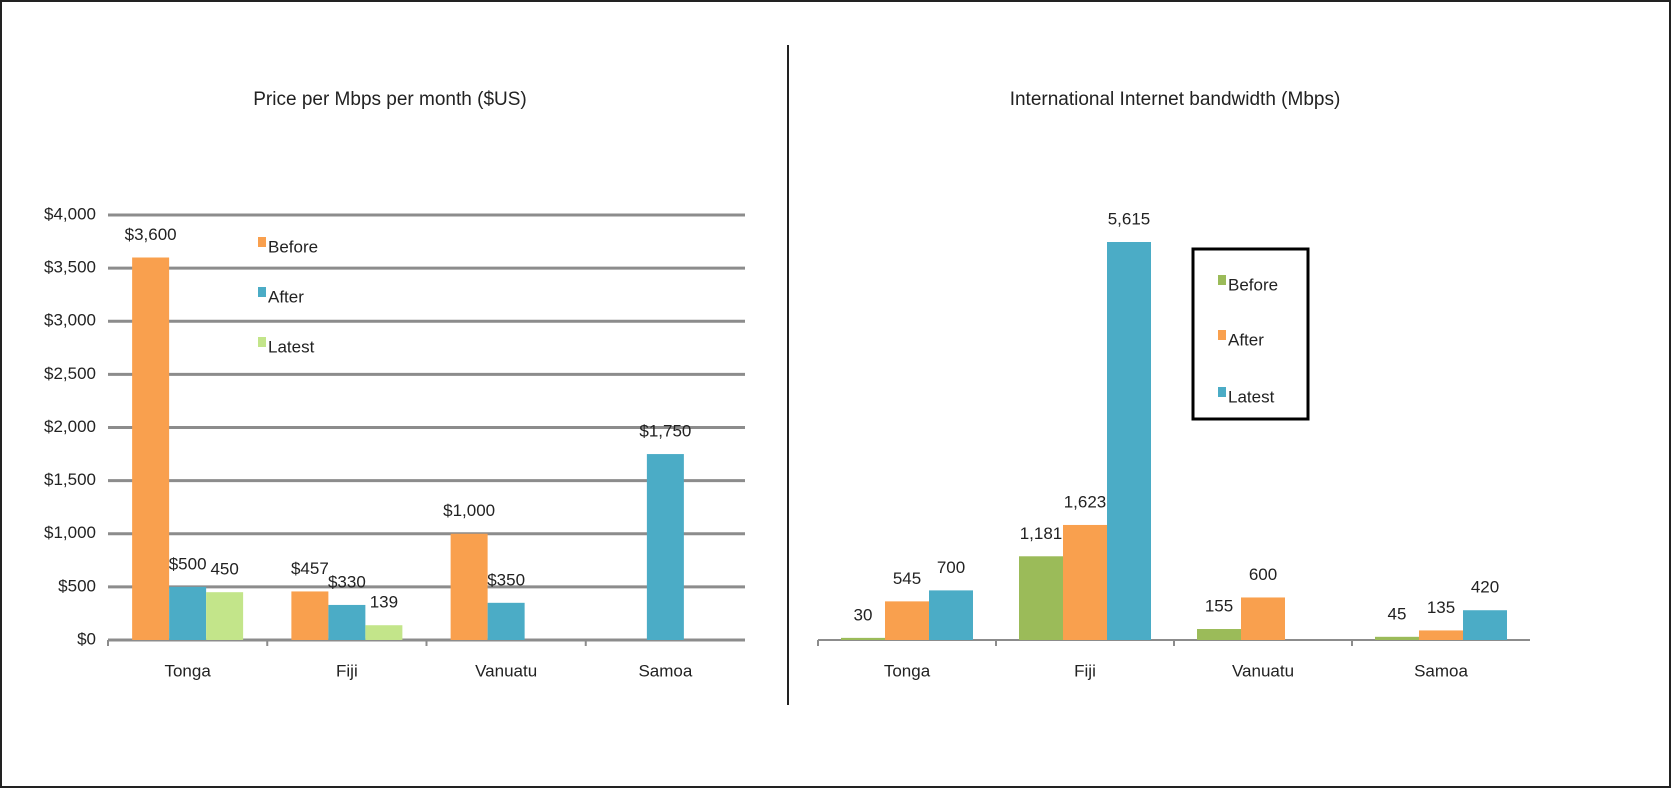 This screenshot has height=788, width=1671. I want to click on data-label: 450, so click(224, 569).